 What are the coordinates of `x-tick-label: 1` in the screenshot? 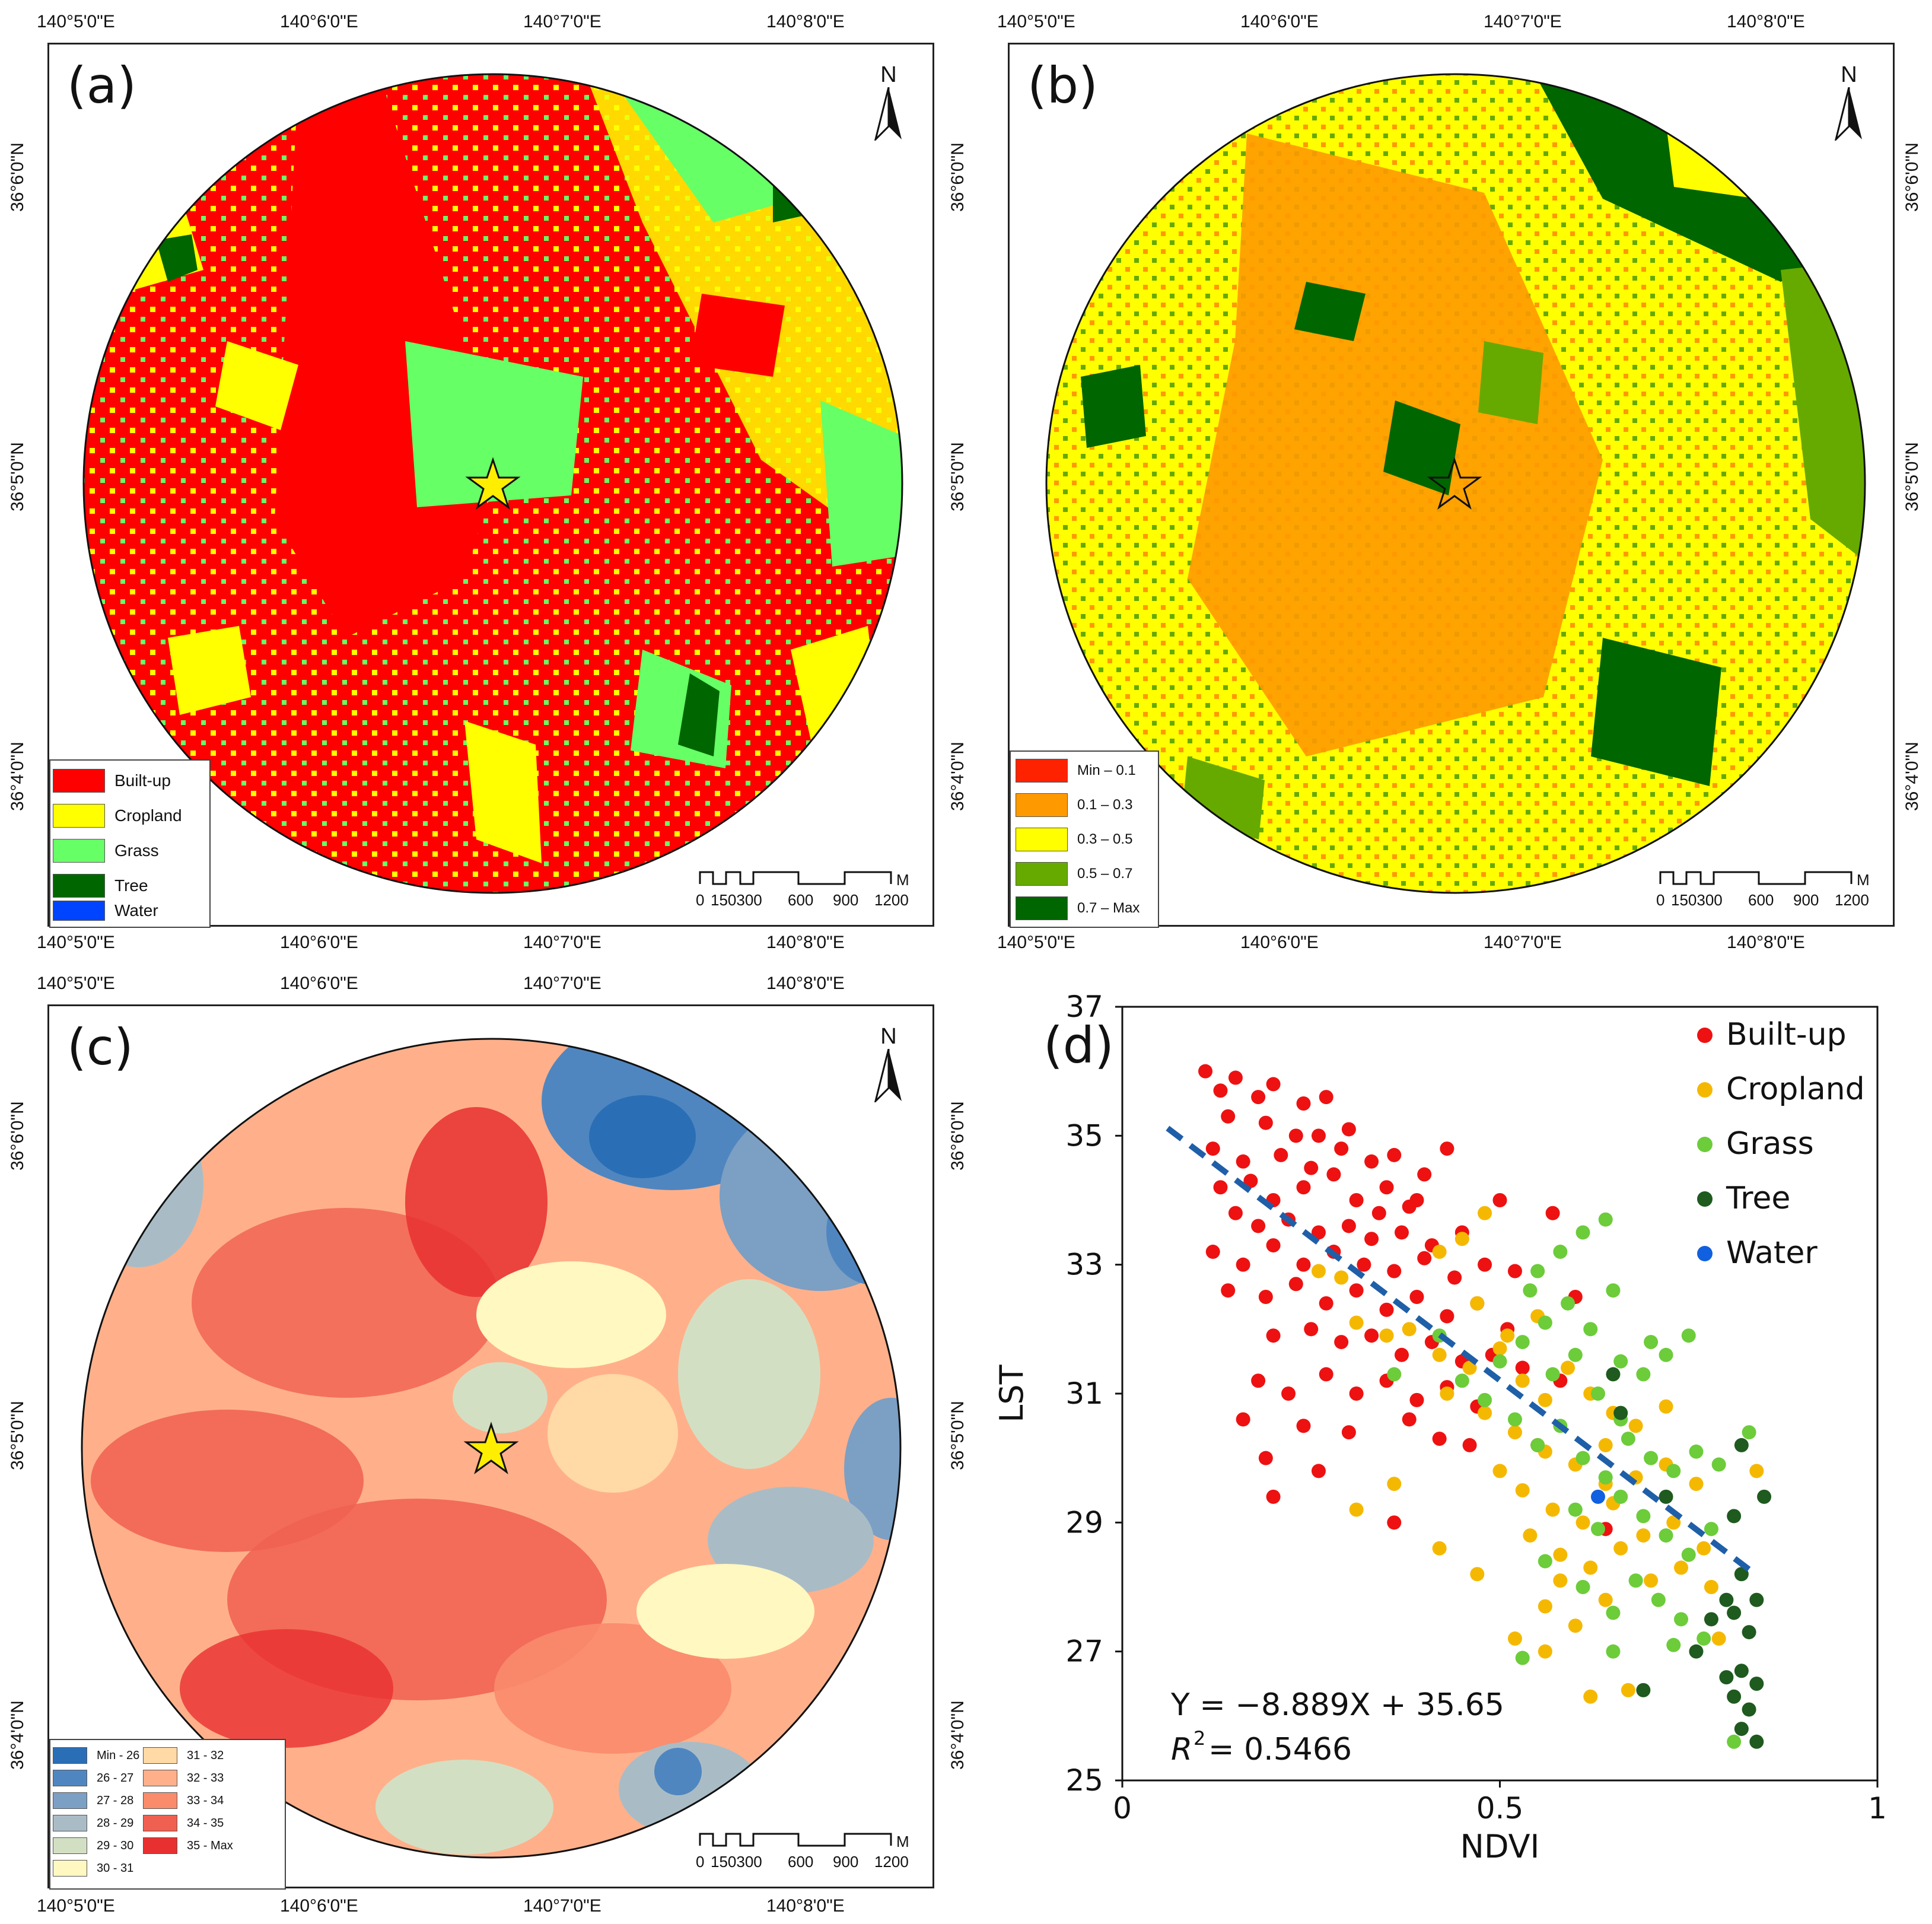 It's located at (1878, 1808).